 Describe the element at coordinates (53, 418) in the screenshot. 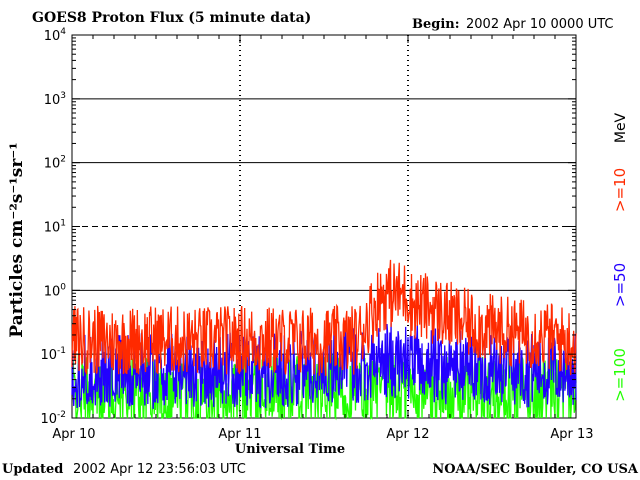

I see `y-tick-label: 10⁻²` at that location.